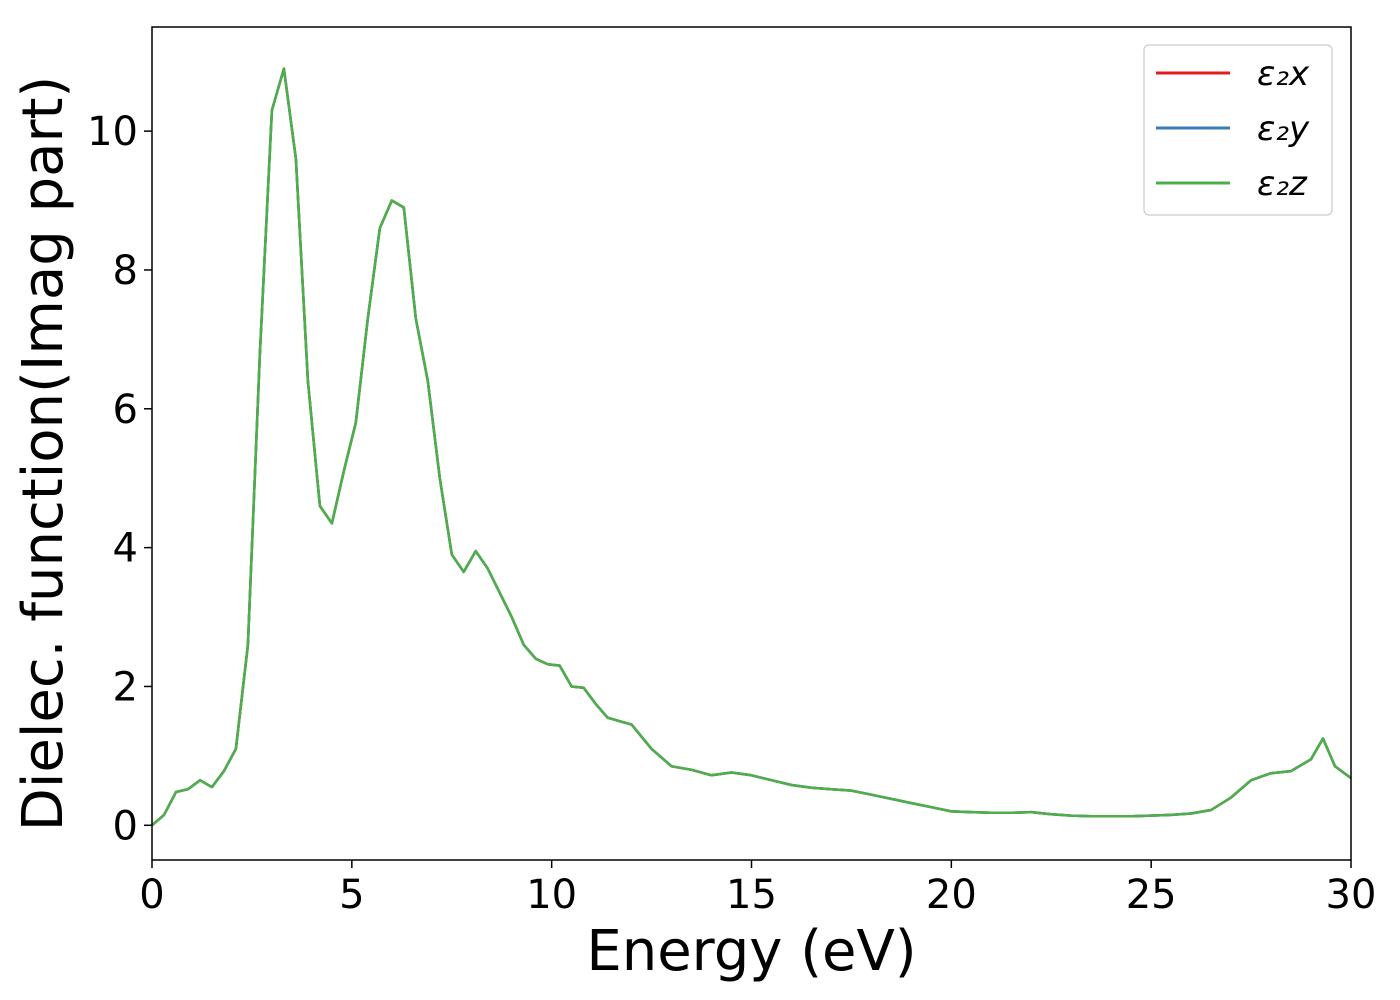 The width and height of the screenshot is (1400, 1000). I want to click on y-tick-label: 4, so click(125, 549).